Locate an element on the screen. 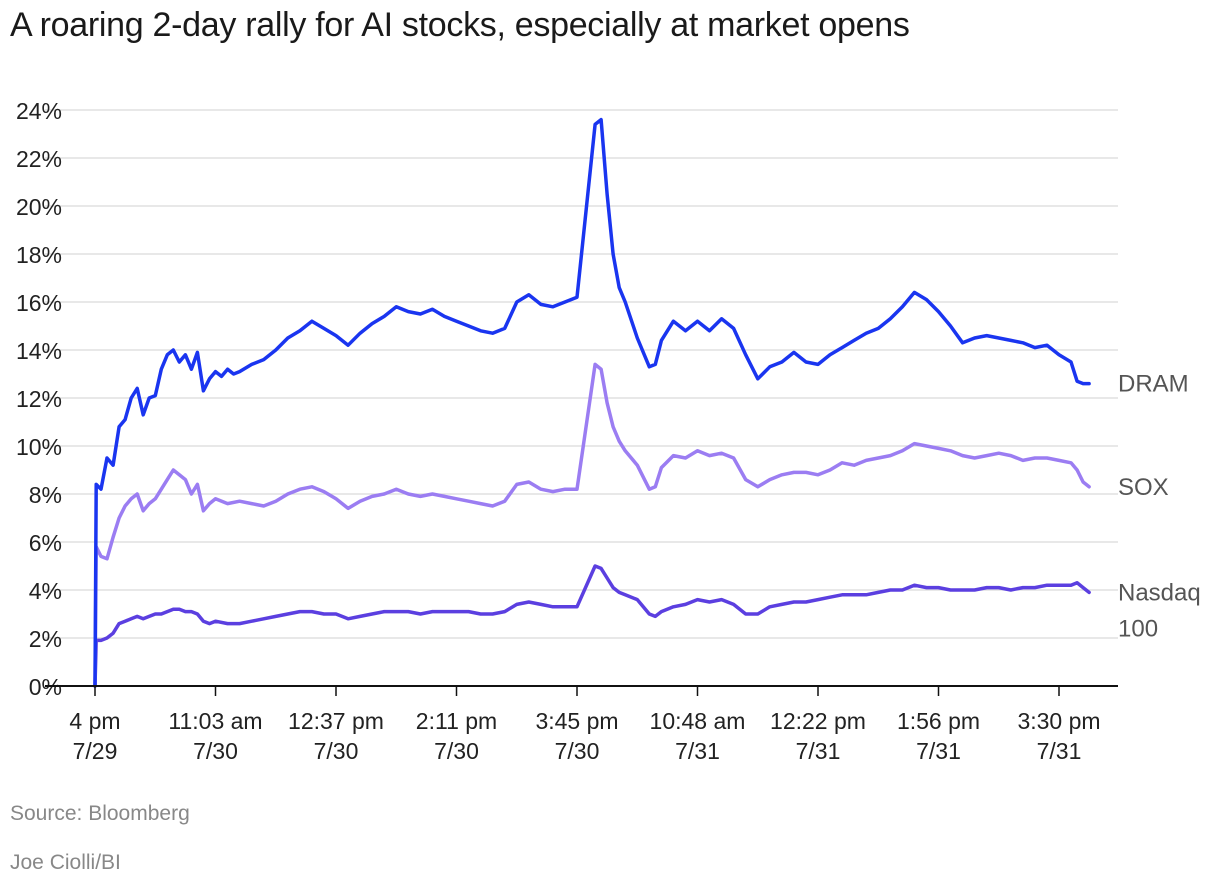  y-tick-label: 14% is located at coordinates (39, 351).